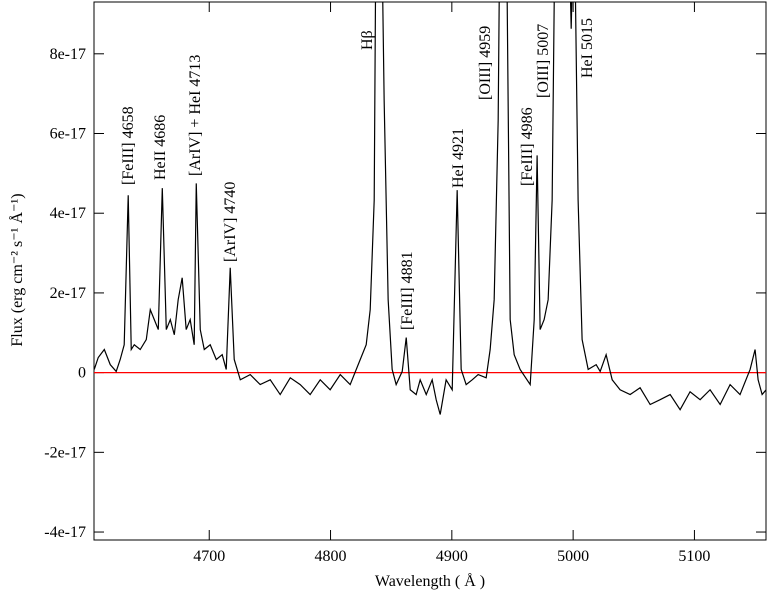  What do you see at coordinates (485, 63) in the screenshot?
I see `line-annotation: [OIII] 4959` at bounding box center [485, 63].